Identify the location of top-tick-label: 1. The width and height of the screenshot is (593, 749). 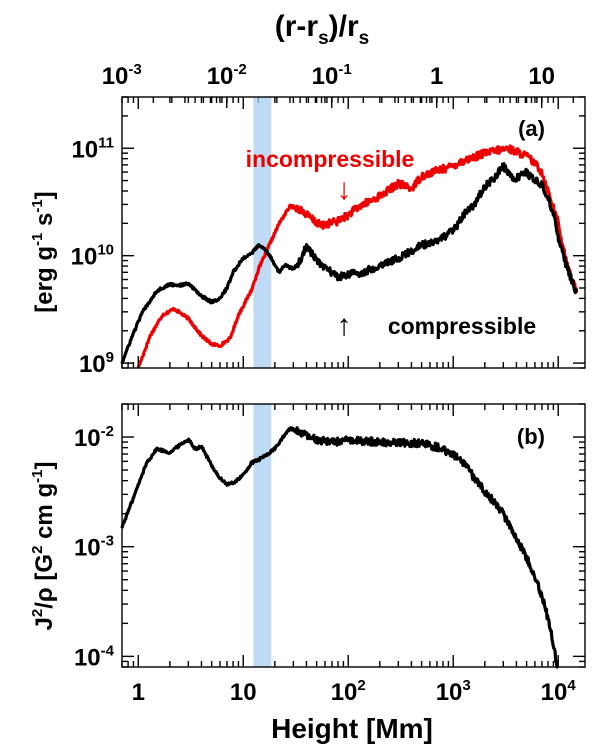
(436, 76).